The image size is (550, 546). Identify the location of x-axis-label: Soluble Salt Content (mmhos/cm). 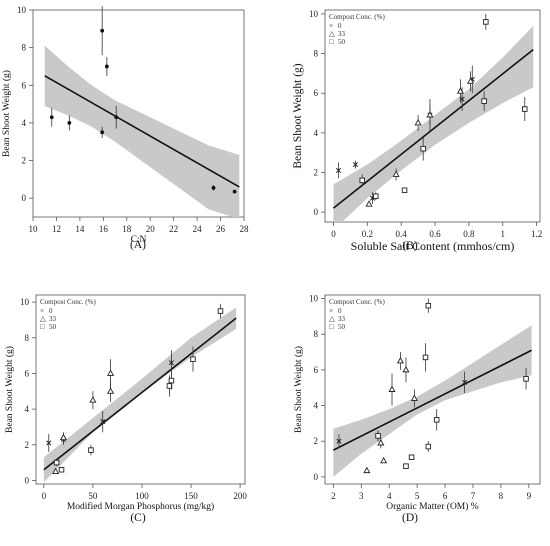
(433, 246).